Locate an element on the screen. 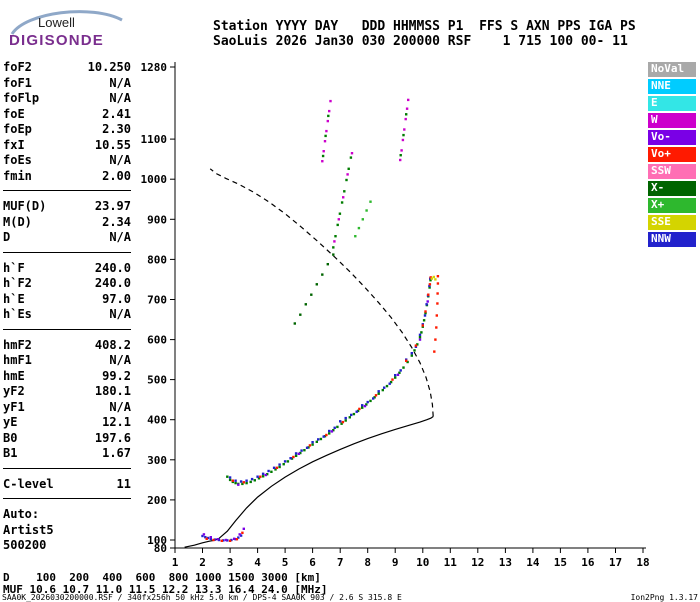  legend-item-ssw: SSW is located at coordinates (672, 171).